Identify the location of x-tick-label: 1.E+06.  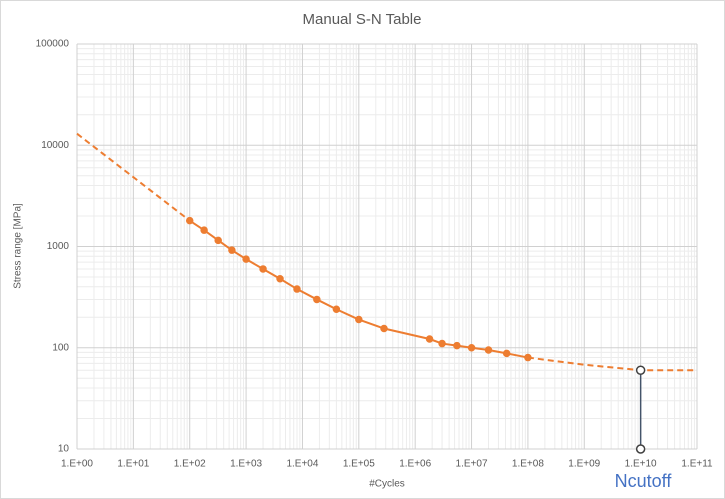
(415, 464).